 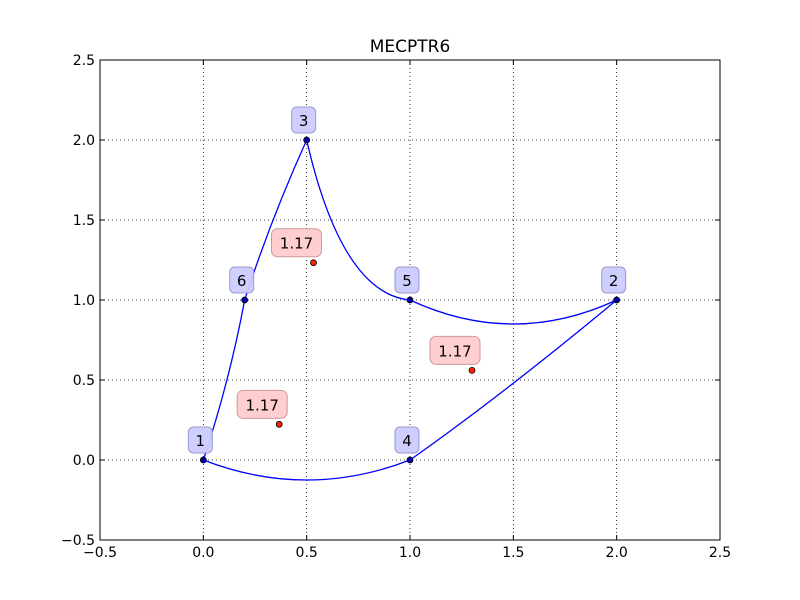 I want to click on node-label: 6, so click(x=242, y=281).